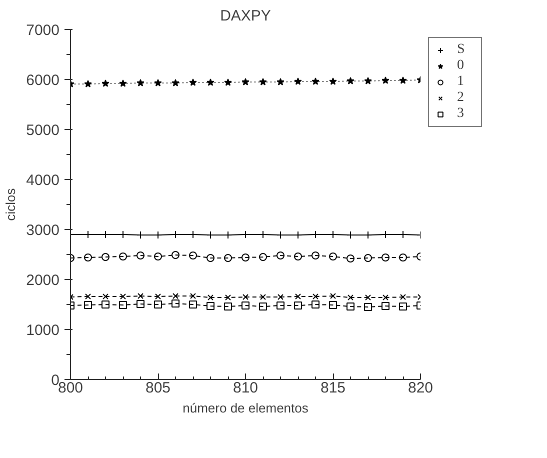 This screenshot has height=458, width=547. What do you see at coordinates (43, 280) in the screenshot?
I see `y-tick-label: 2000` at bounding box center [43, 280].